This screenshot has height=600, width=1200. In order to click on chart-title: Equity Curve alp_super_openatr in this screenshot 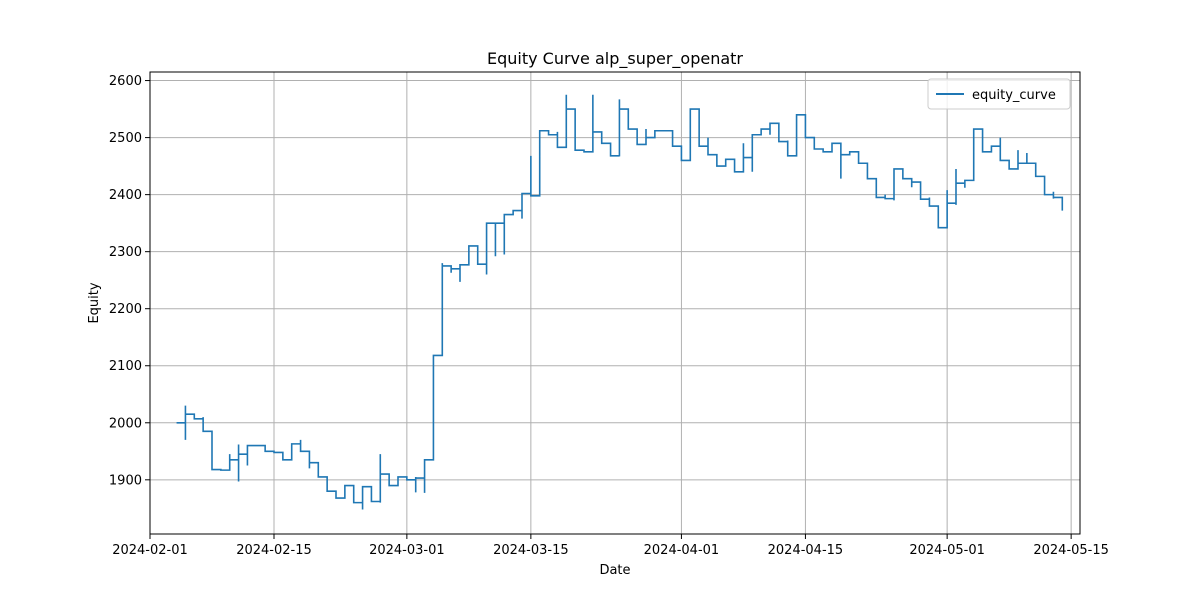, I will do `click(615, 59)`.